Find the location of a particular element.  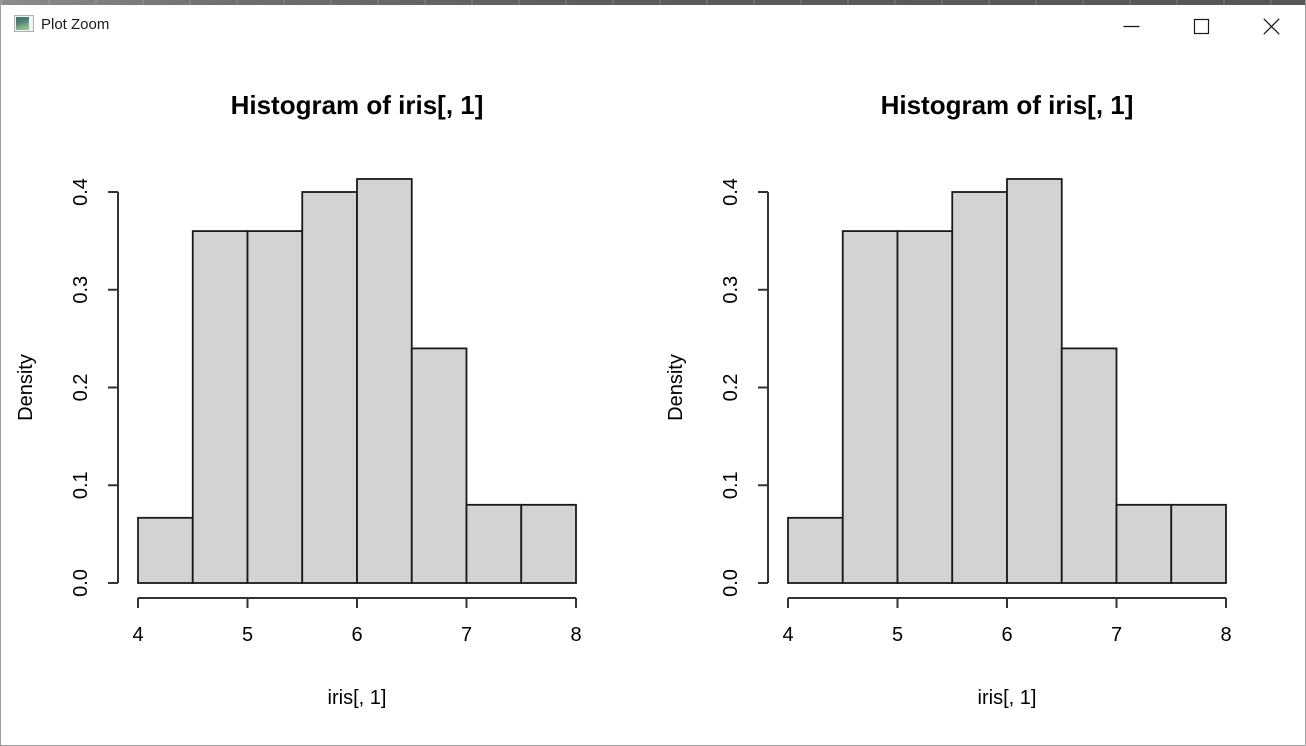

top-edge-strip is located at coordinates (653, 2).